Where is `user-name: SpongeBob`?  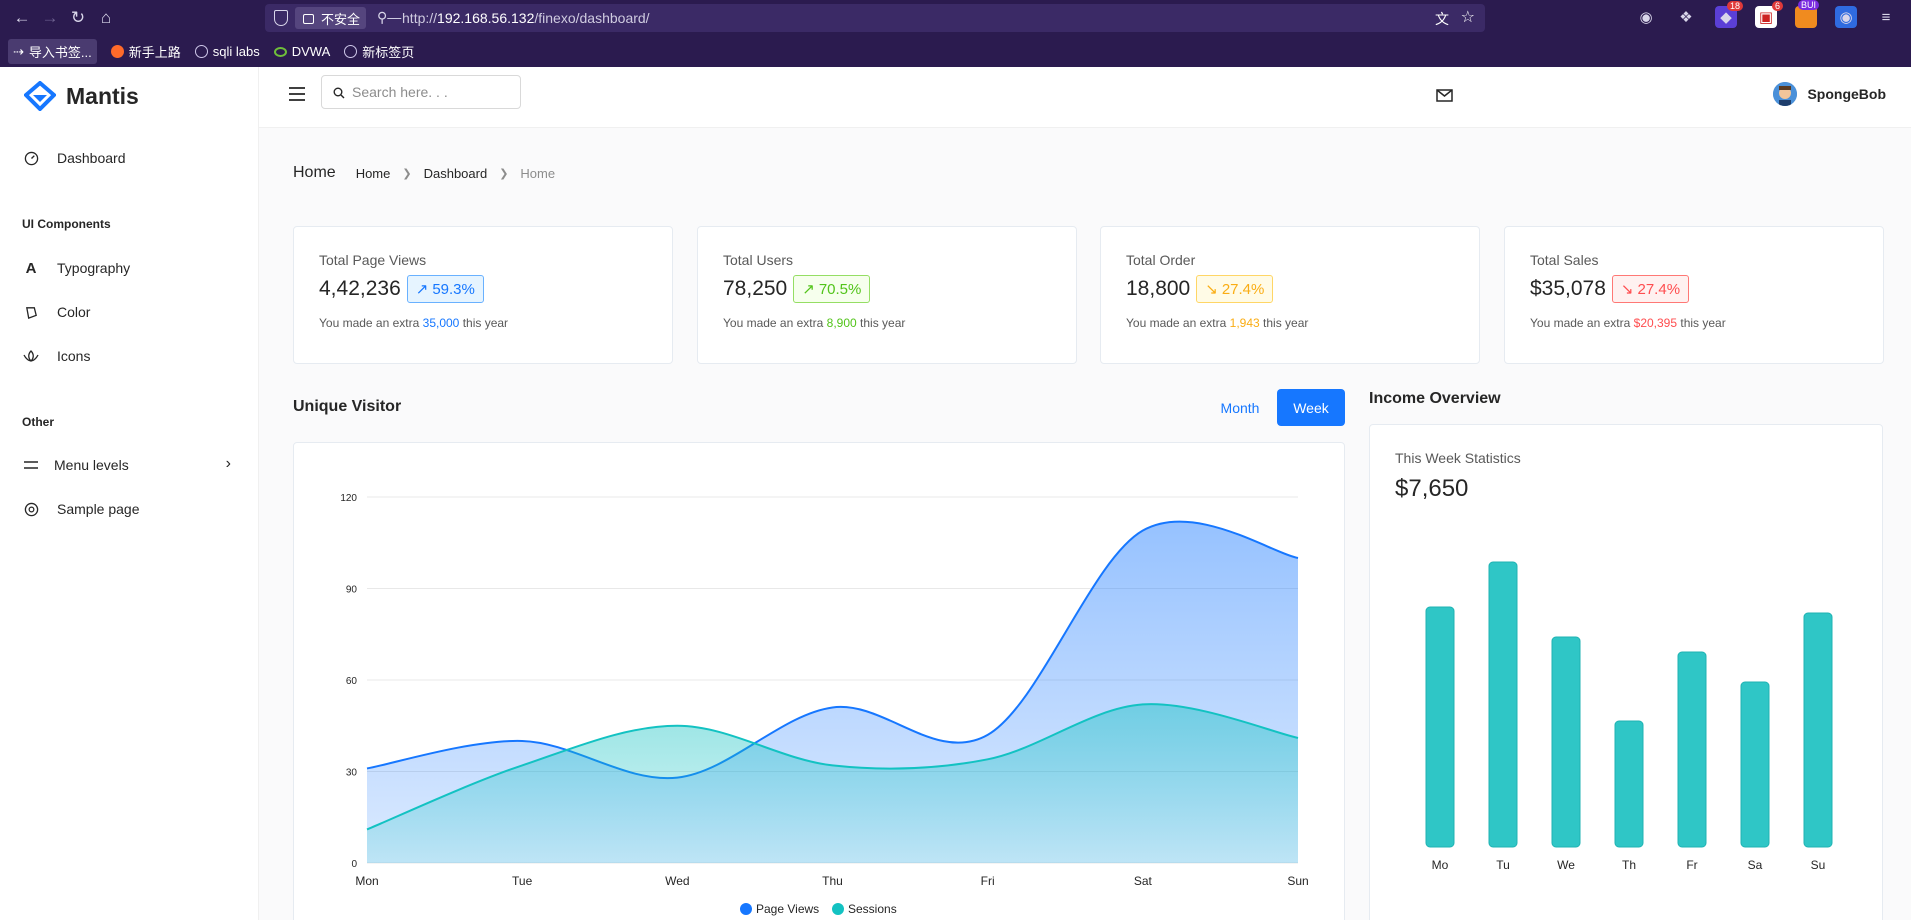
user-name: SpongeBob is located at coordinates (1846, 94).